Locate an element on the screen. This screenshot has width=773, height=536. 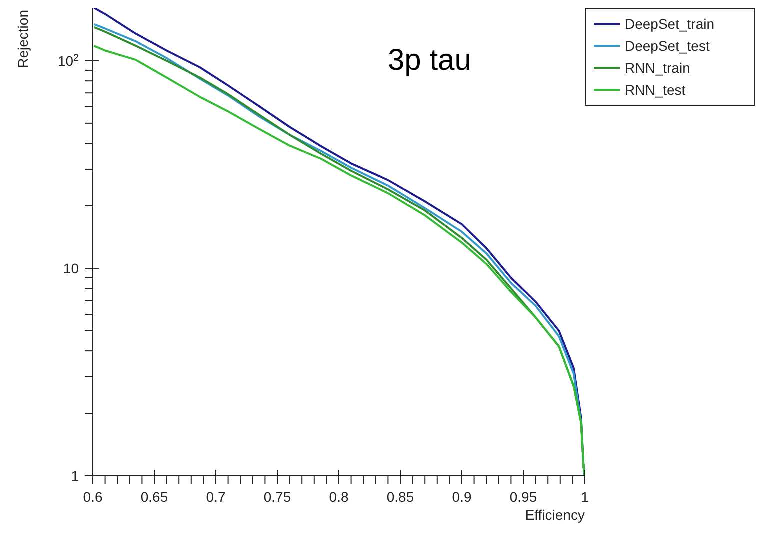
legend-label: RNN_train is located at coordinates (658, 68).